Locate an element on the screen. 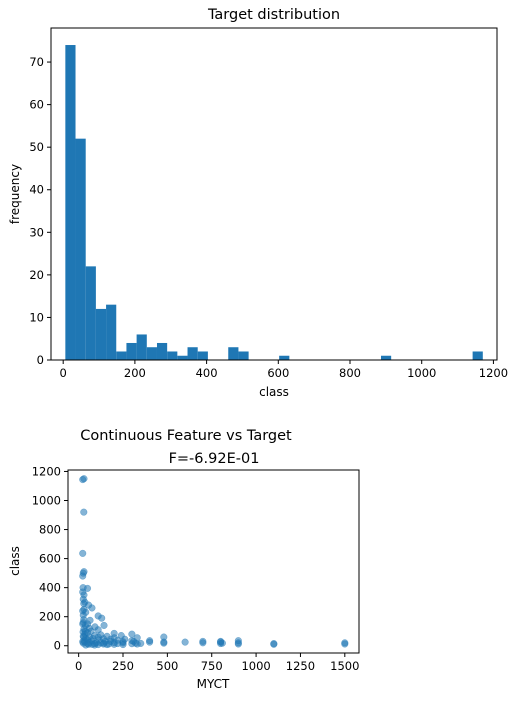 Image resolution: width=516 pixels, height=707 pixels. scatter-y-tick-label: 200 is located at coordinates (50, 617).